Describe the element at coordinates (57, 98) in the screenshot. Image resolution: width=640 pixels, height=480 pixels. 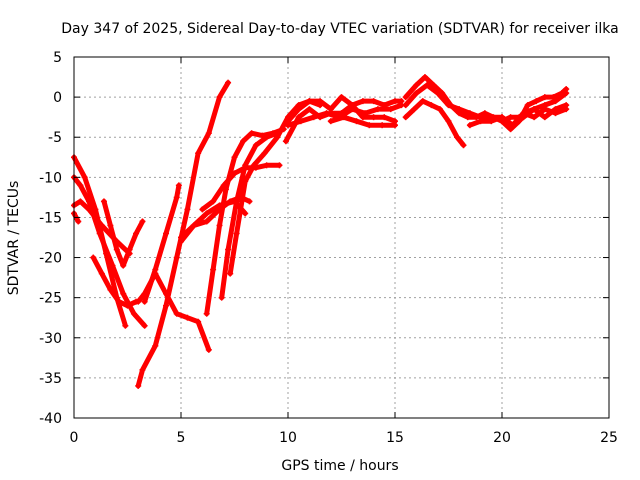
I see `y-tick-label: 0` at that location.